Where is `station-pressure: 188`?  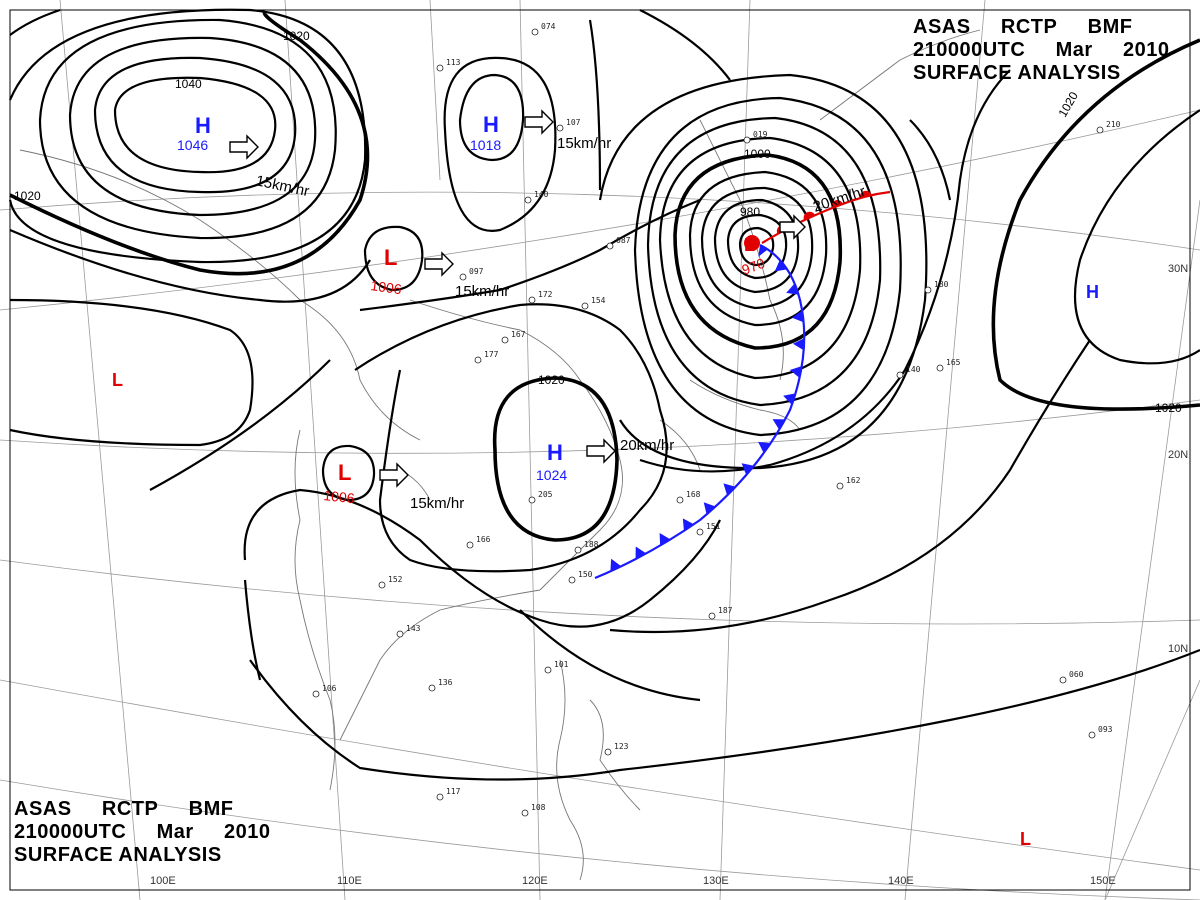
station-pressure: 188 is located at coordinates (591, 544).